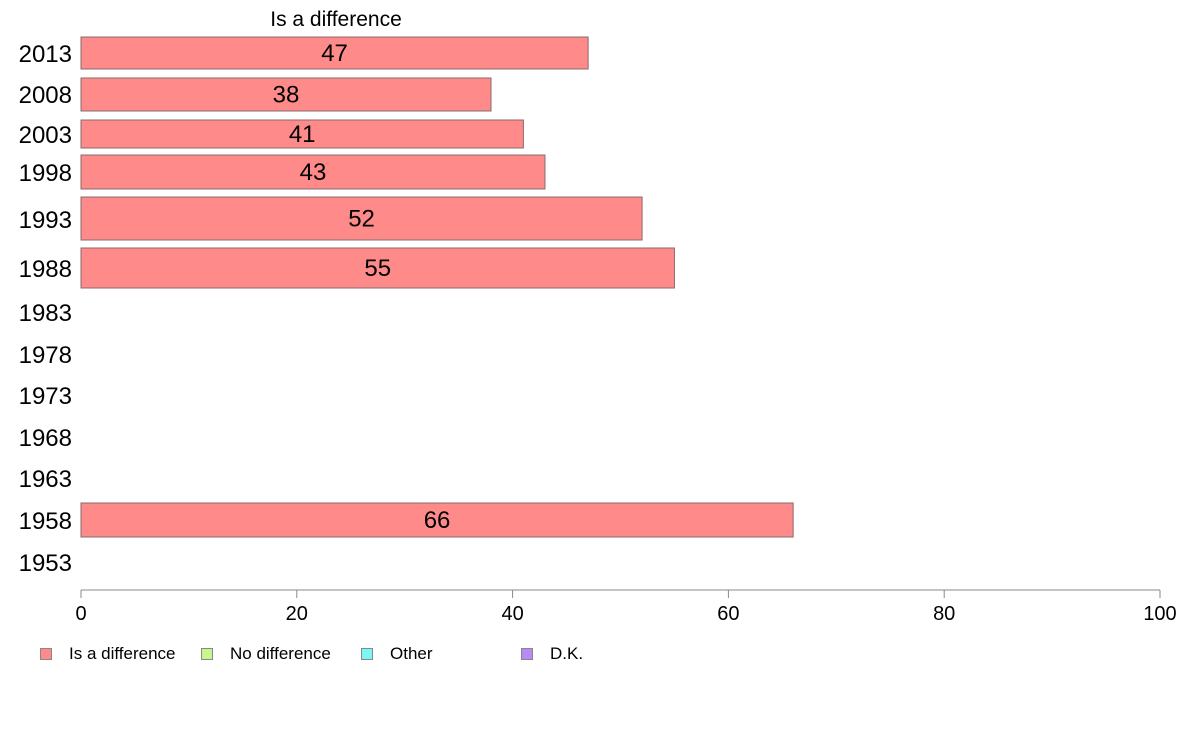 The width and height of the screenshot is (1188, 736). Describe the element at coordinates (45, 521) in the screenshot. I see `category-label: 1958` at that location.